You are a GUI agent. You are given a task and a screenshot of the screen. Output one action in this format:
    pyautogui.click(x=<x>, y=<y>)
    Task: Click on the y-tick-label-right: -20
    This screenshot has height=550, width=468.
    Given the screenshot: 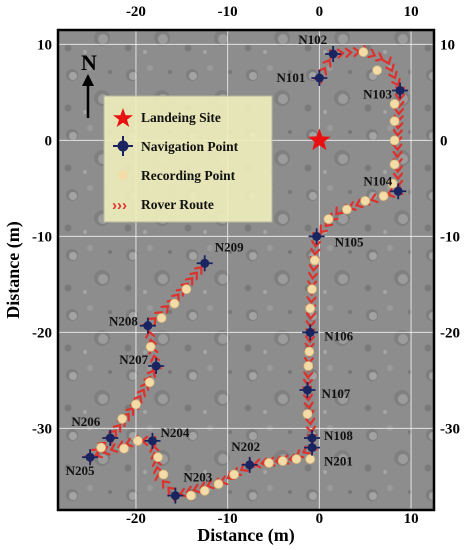 What is the action you would take?
    pyautogui.click(x=450, y=333)
    